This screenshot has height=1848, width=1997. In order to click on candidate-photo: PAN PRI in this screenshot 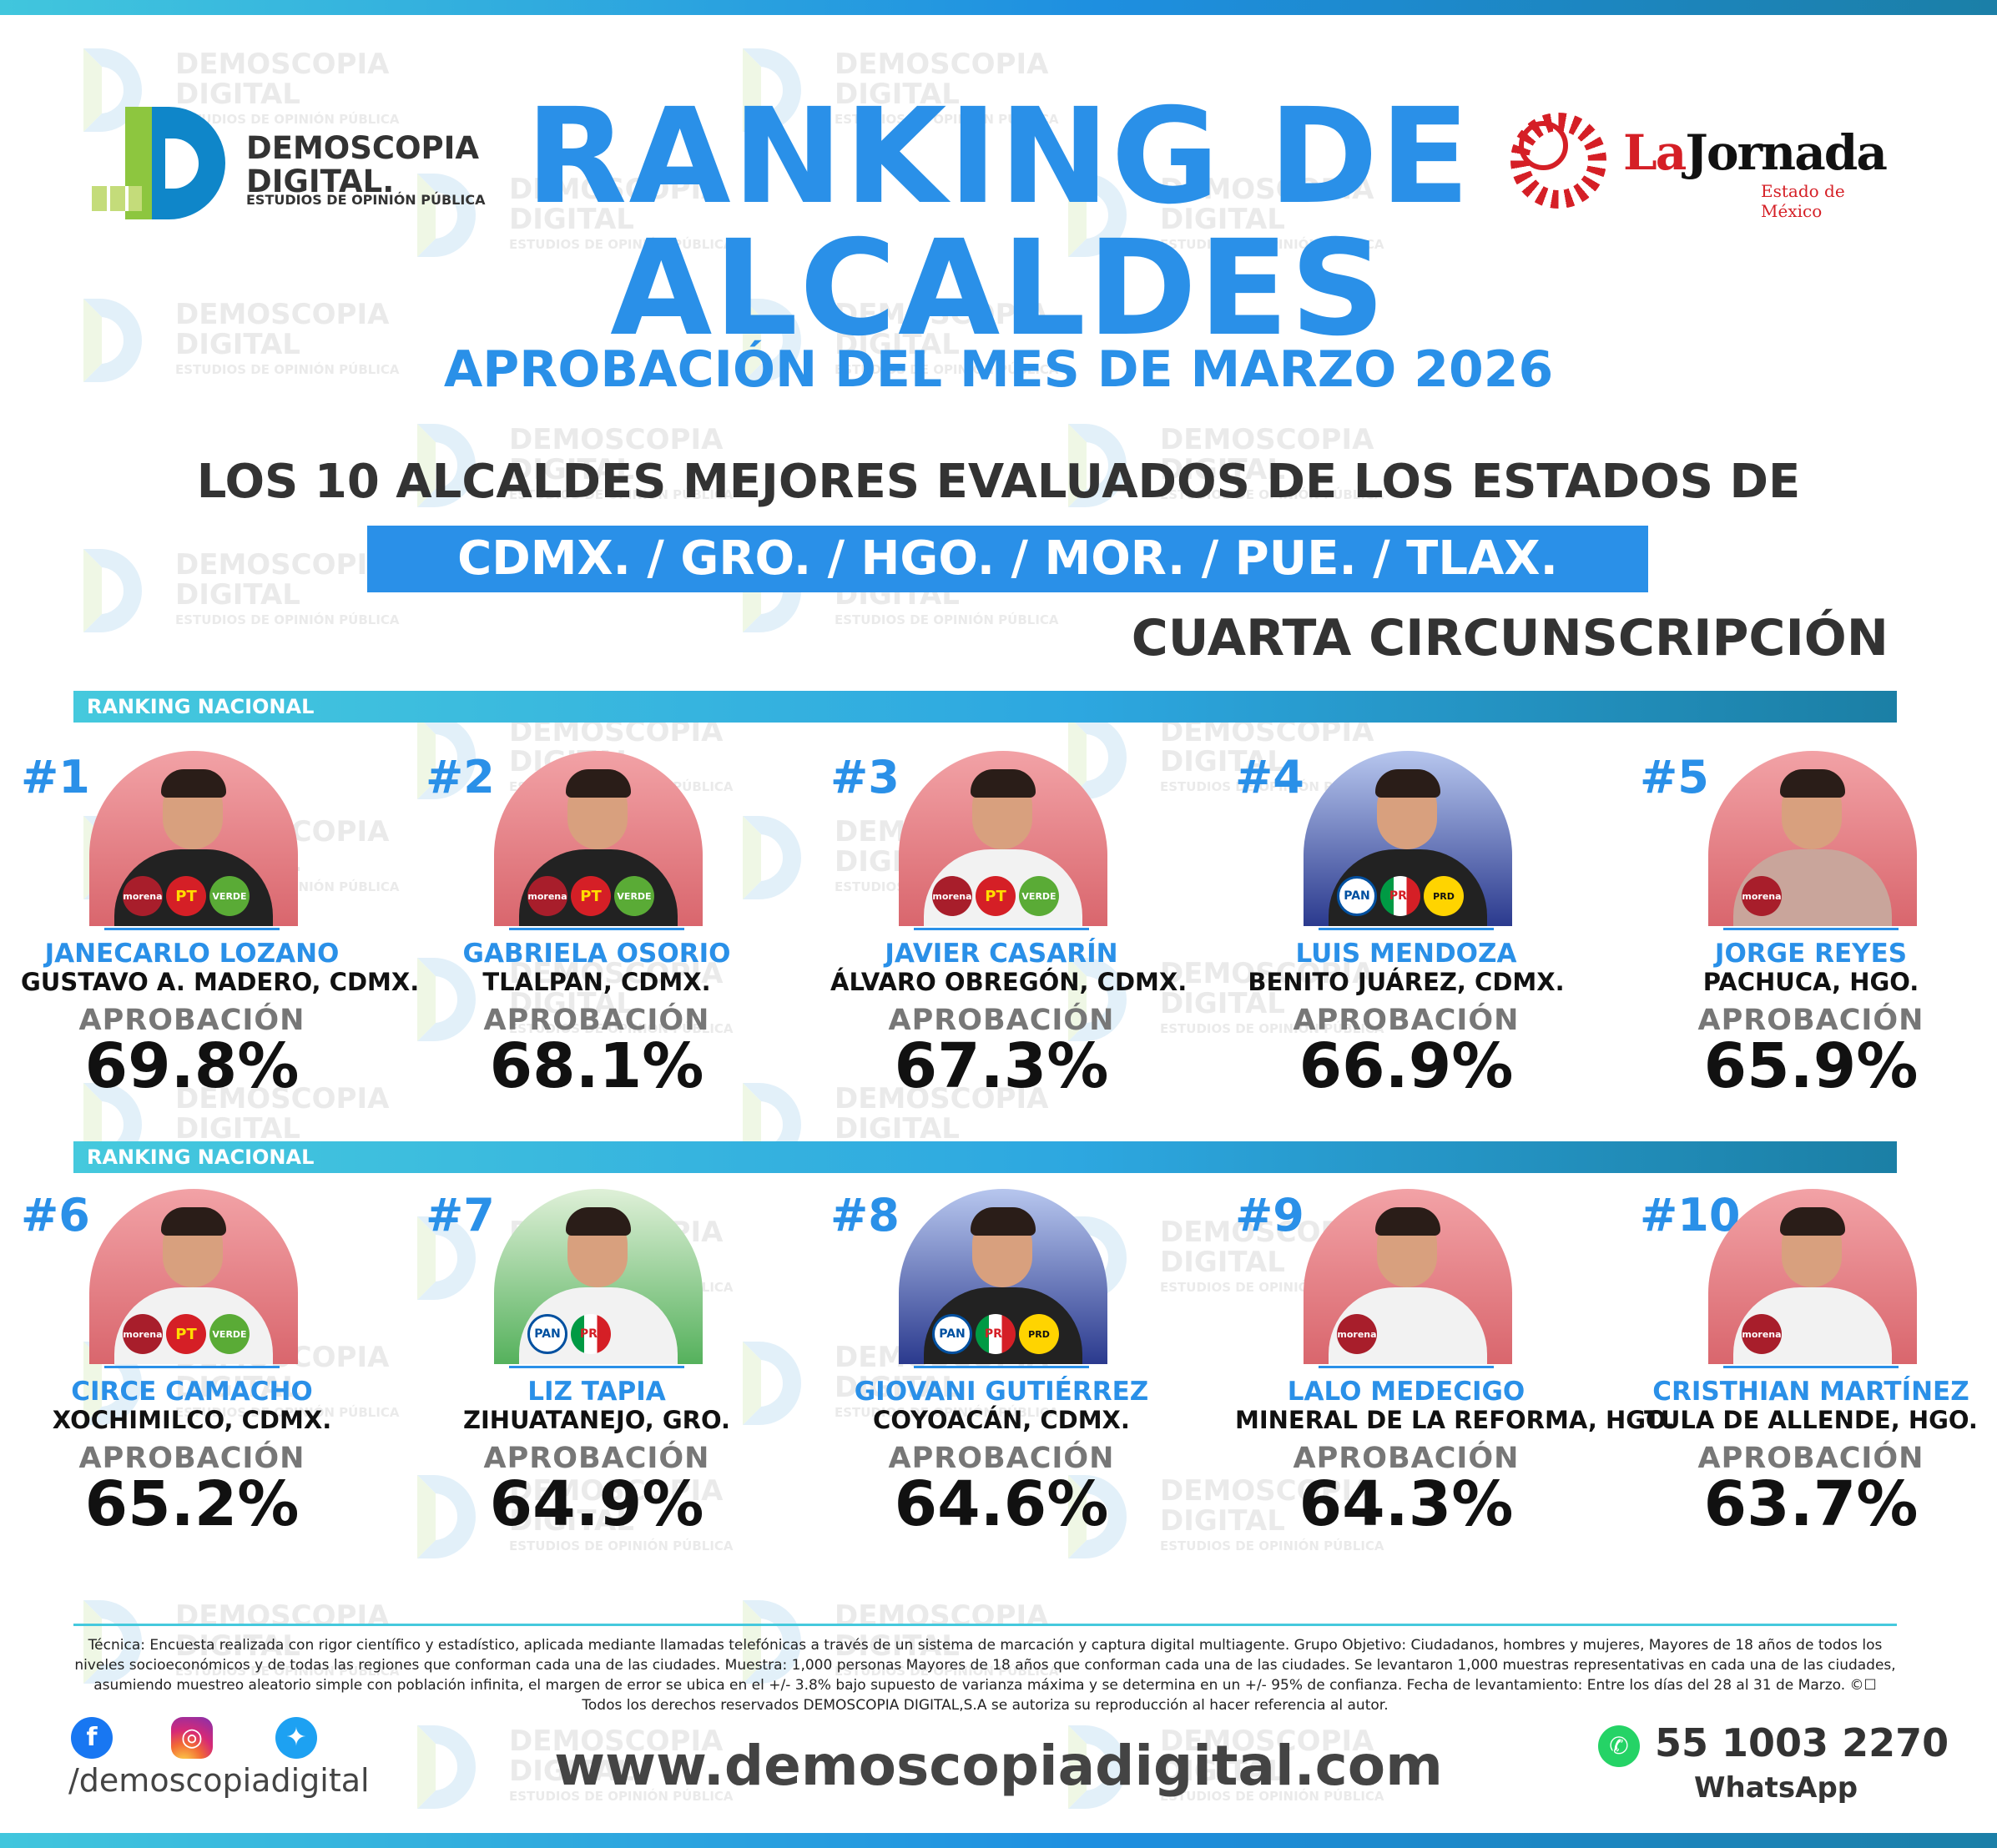, I will do `click(598, 1276)`.